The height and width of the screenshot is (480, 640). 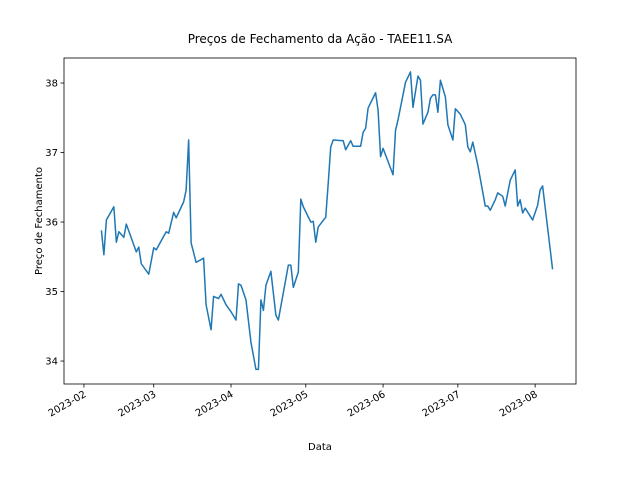 What do you see at coordinates (51, 292) in the screenshot?
I see `y-tick-label: 35` at bounding box center [51, 292].